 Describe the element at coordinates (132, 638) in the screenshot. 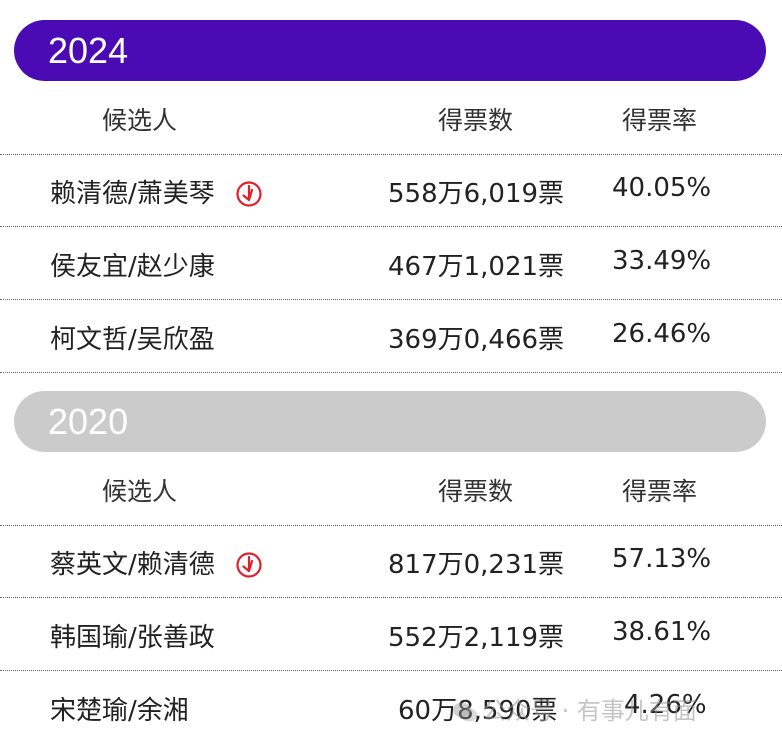

I see `candidate-name: 韩国瑜/张善政` at that location.